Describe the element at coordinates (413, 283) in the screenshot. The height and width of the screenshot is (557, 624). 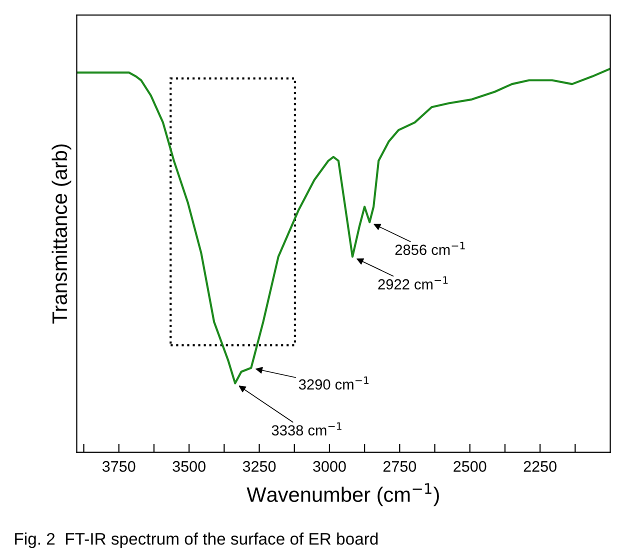
I see `annotation: 2922 cm$^{−1}$` at that location.